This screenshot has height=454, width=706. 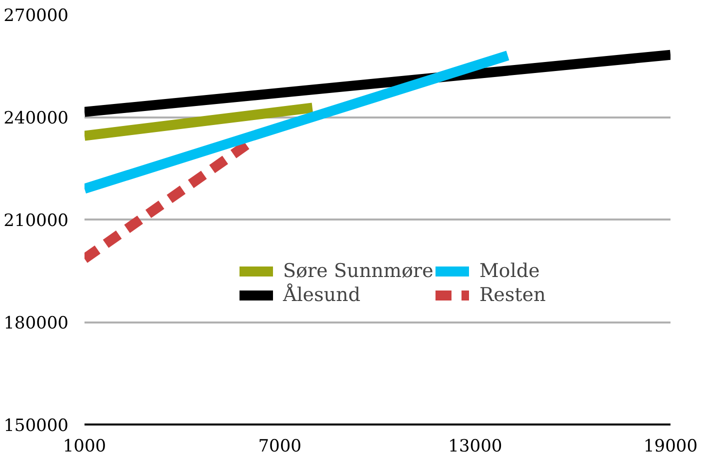 I want to click on legend-label: Resten, so click(x=512, y=295).